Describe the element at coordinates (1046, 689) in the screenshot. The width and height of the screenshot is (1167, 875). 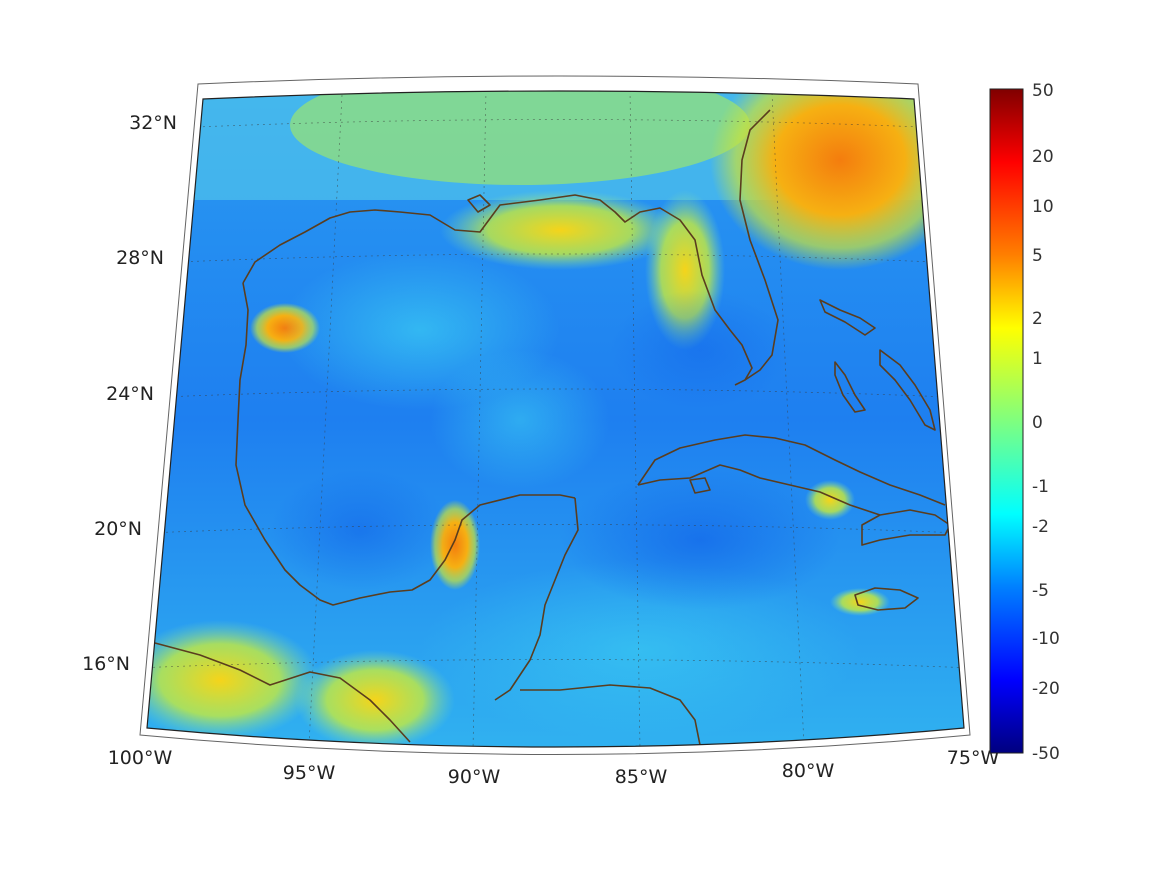
I see `colorbar-tick-label-neg20: -20` at that location.